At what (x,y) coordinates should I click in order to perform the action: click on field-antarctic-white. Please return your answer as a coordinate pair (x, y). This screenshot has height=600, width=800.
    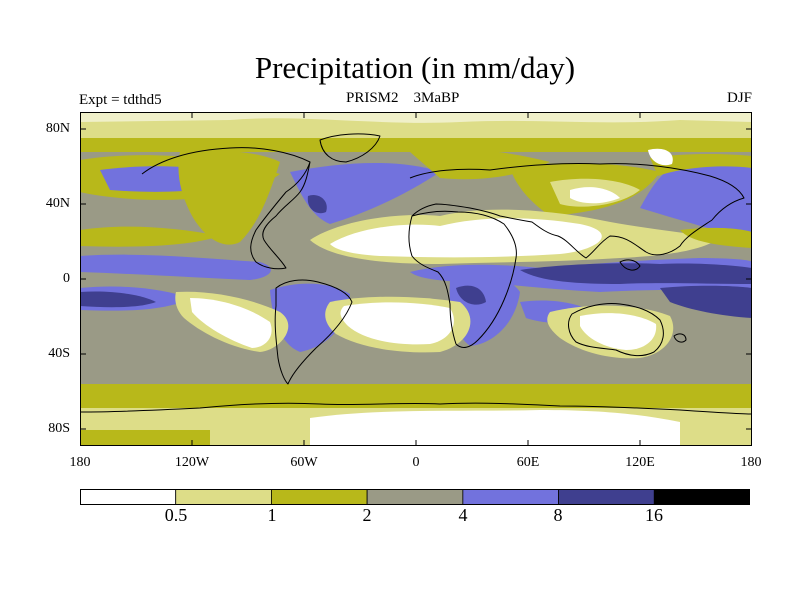
    Looking at the image, I should click on (495, 428).